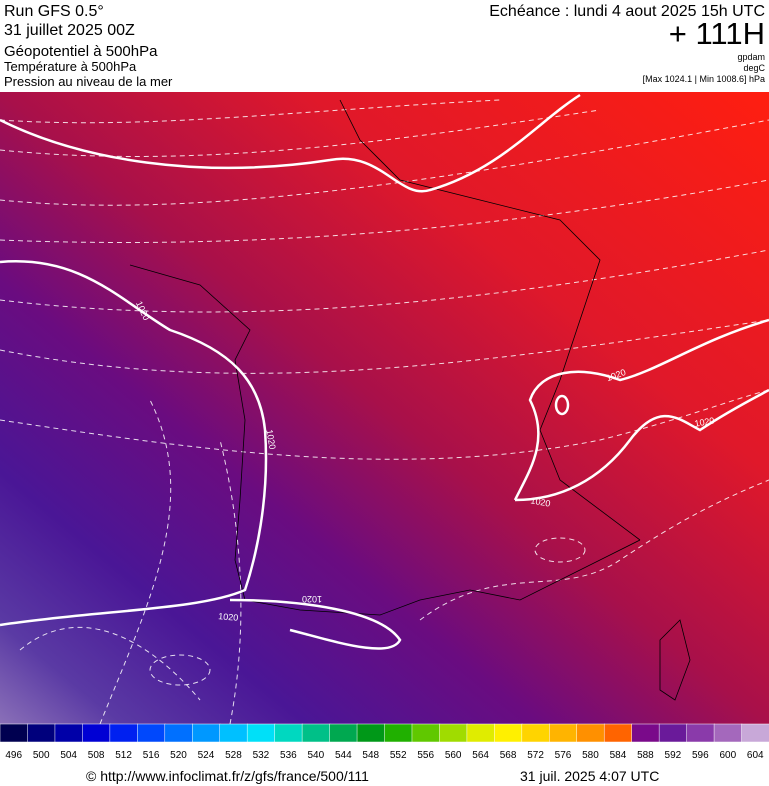 The width and height of the screenshot is (769, 786). I want to click on pressure-range: [Max 1024.1 | Min 1008.6] hPa, so click(704, 79).